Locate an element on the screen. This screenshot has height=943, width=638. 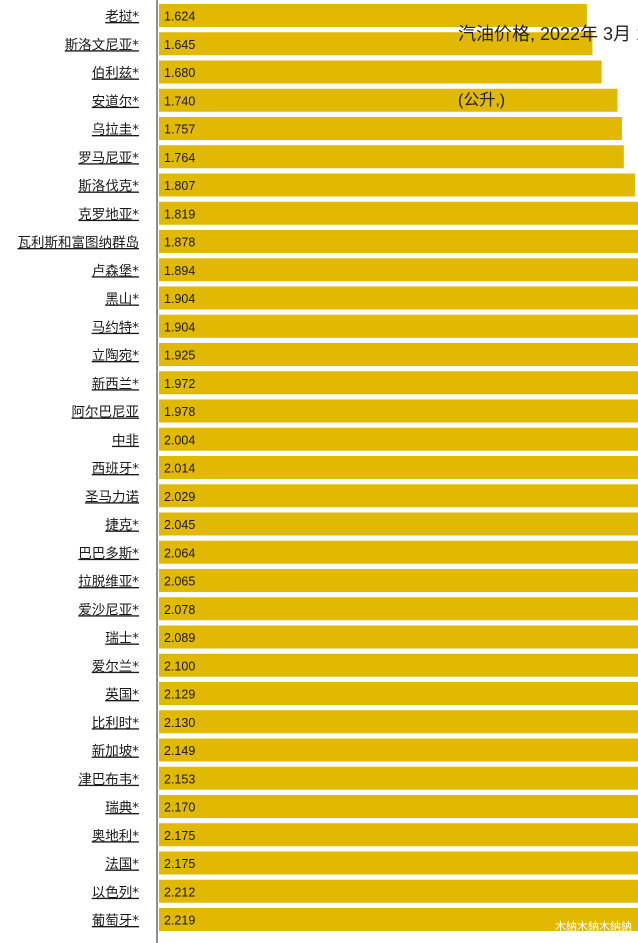
category-label: 中非 is located at coordinates (125, 441).